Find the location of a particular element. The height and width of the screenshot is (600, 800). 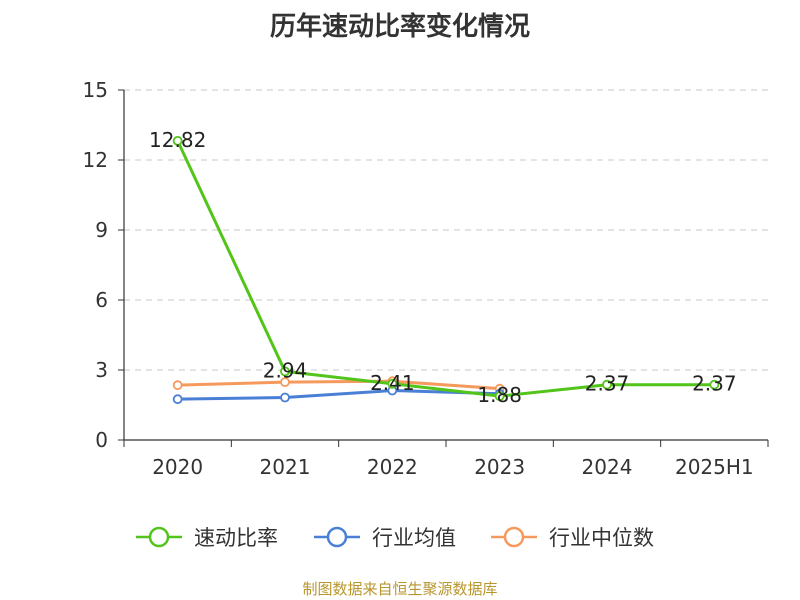

data-label: 12.82 is located at coordinates (177, 140).